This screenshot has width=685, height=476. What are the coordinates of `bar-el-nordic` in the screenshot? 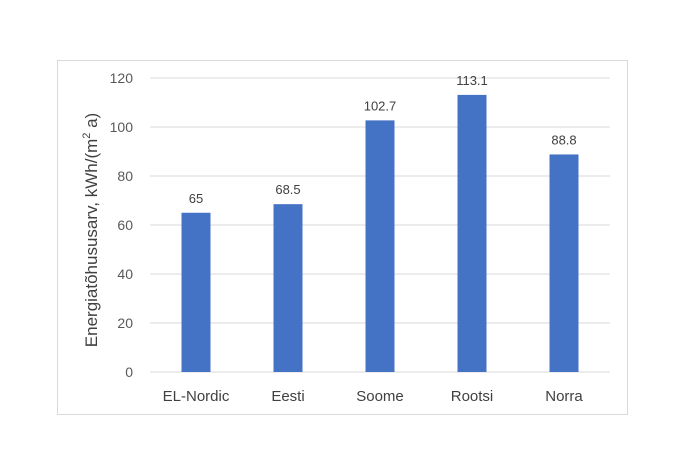 It's located at (196, 292).